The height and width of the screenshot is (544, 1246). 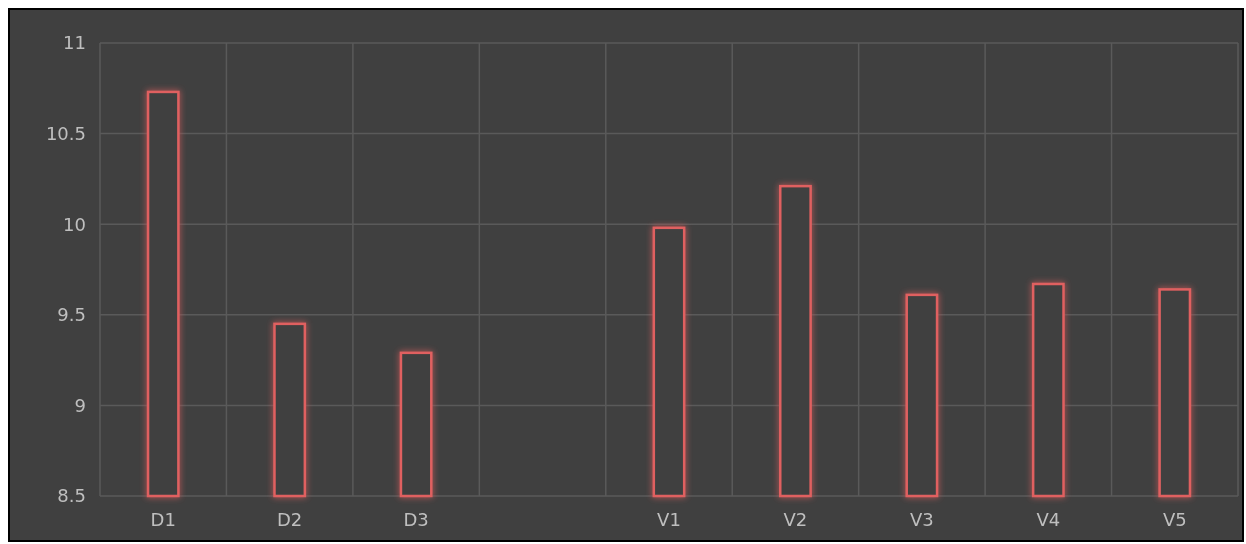 I want to click on y-tick-label: 9, so click(x=80, y=405).